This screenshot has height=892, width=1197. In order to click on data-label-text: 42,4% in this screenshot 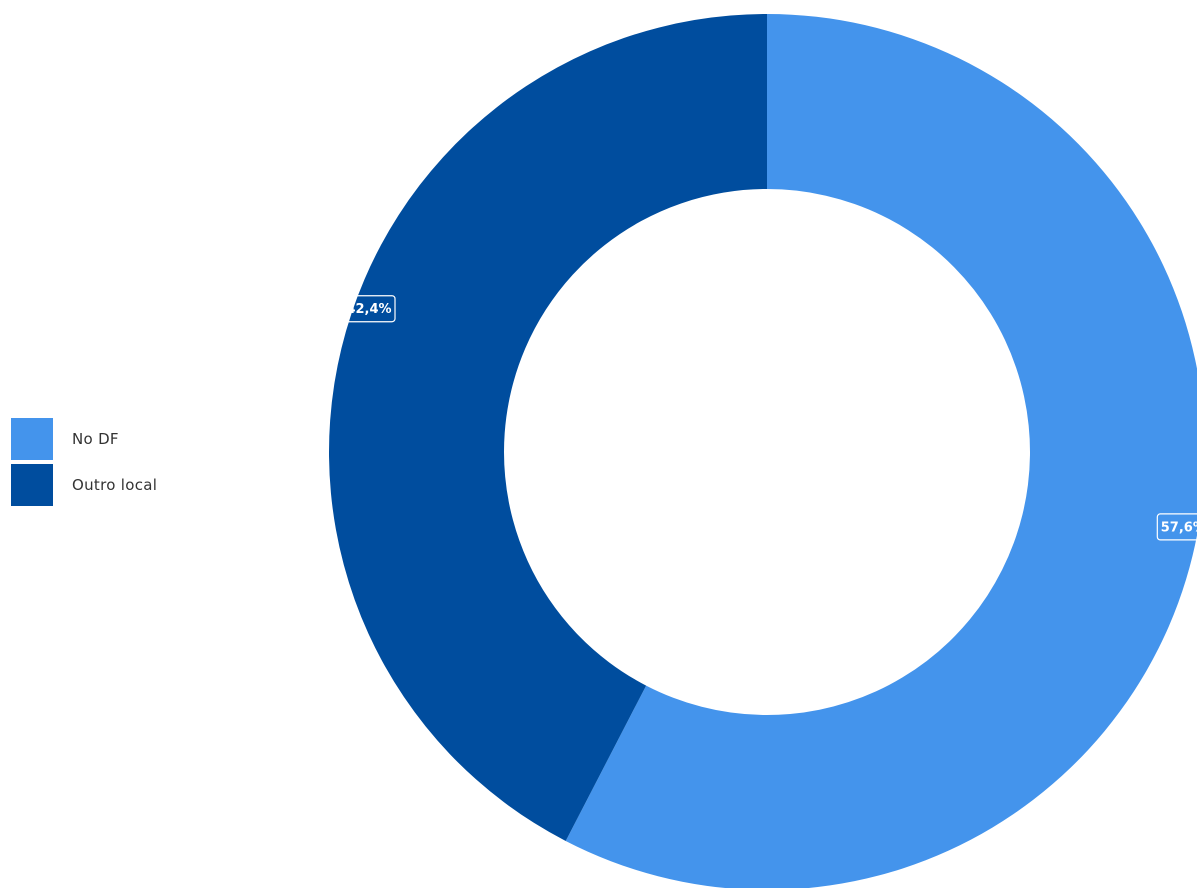, I will do `click(368, 309)`.